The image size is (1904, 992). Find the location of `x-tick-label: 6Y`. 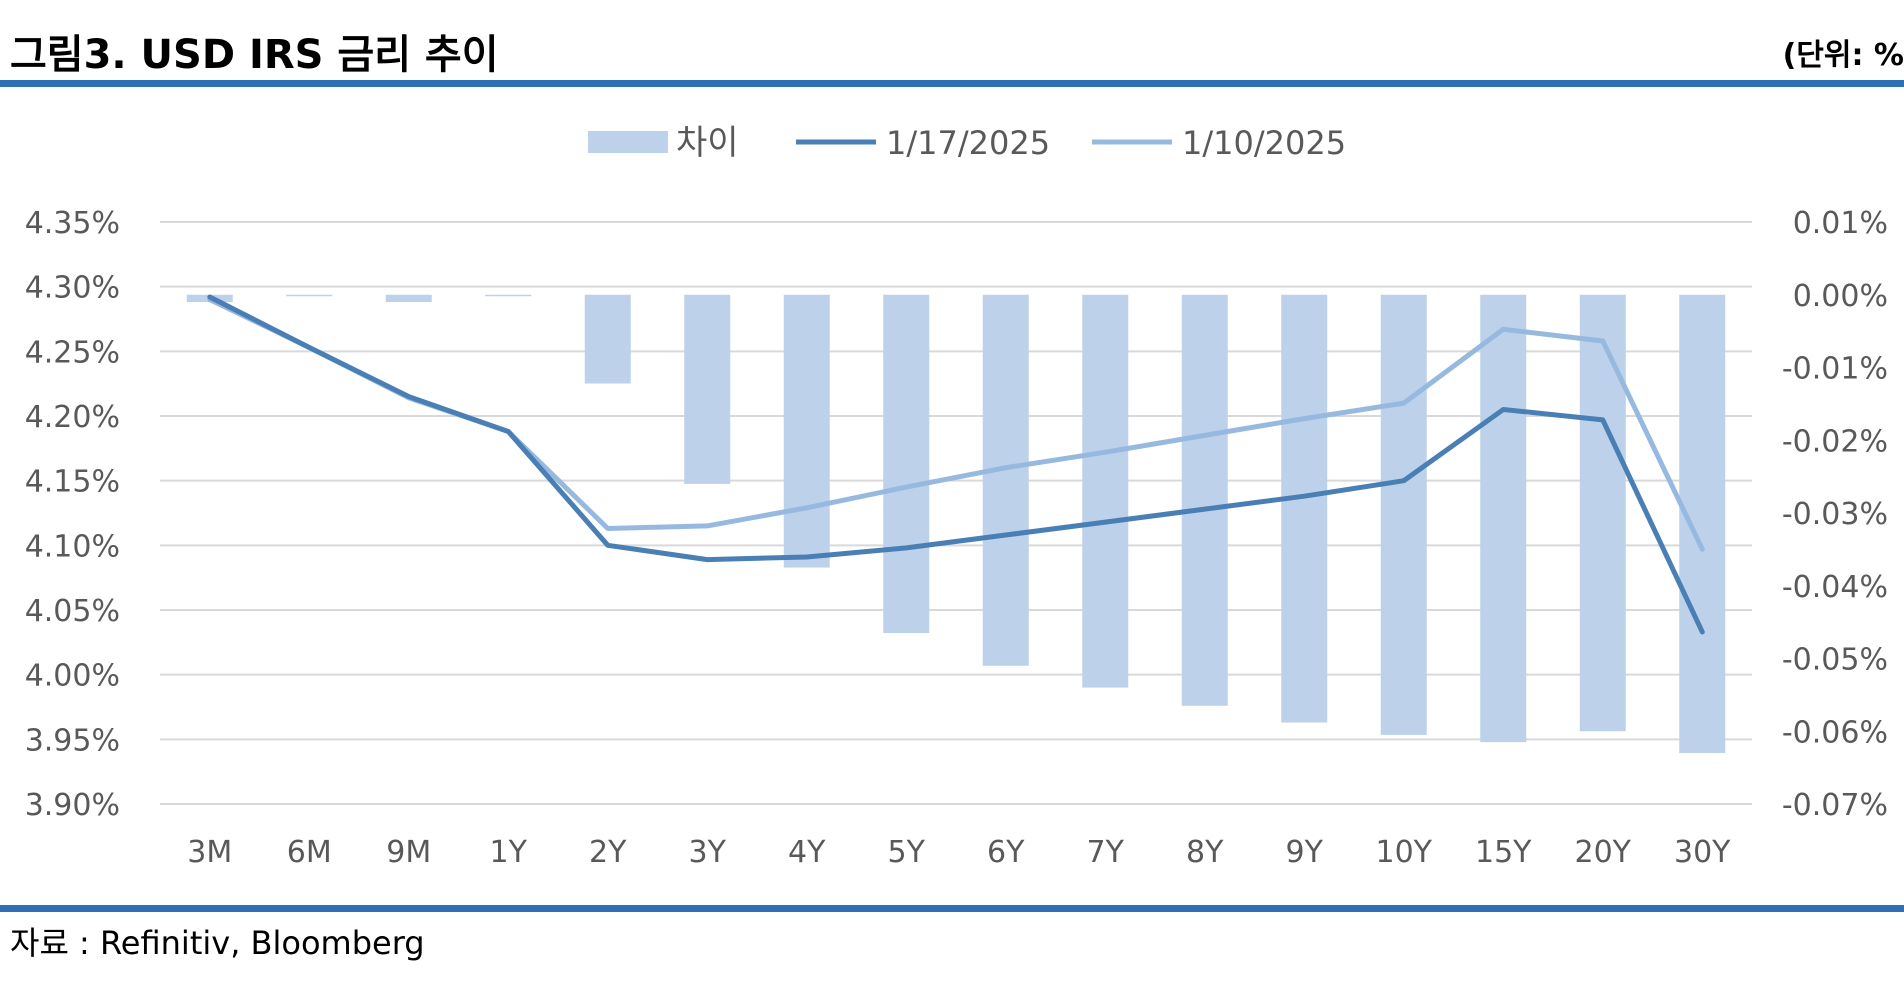

x-tick-label: 6Y is located at coordinates (1006, 852).